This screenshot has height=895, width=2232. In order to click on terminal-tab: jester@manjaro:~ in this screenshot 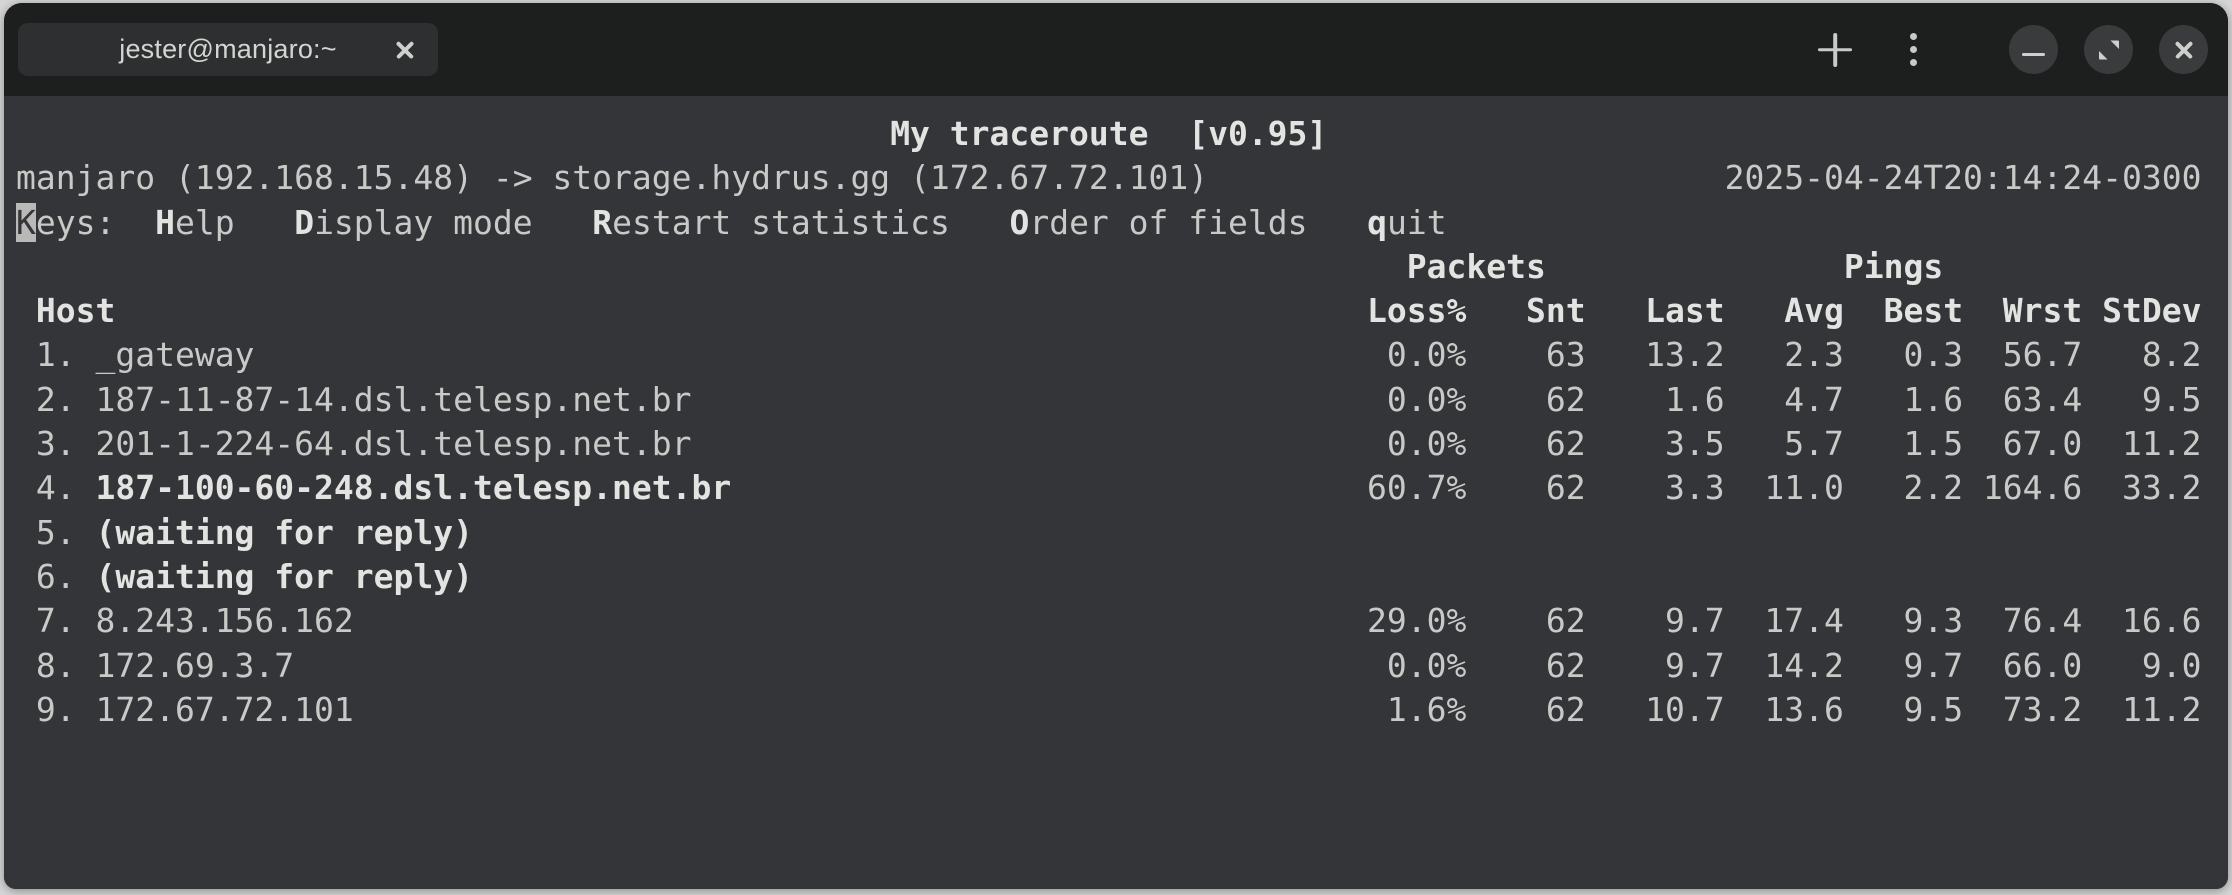, I will do `click(228, 49)`.